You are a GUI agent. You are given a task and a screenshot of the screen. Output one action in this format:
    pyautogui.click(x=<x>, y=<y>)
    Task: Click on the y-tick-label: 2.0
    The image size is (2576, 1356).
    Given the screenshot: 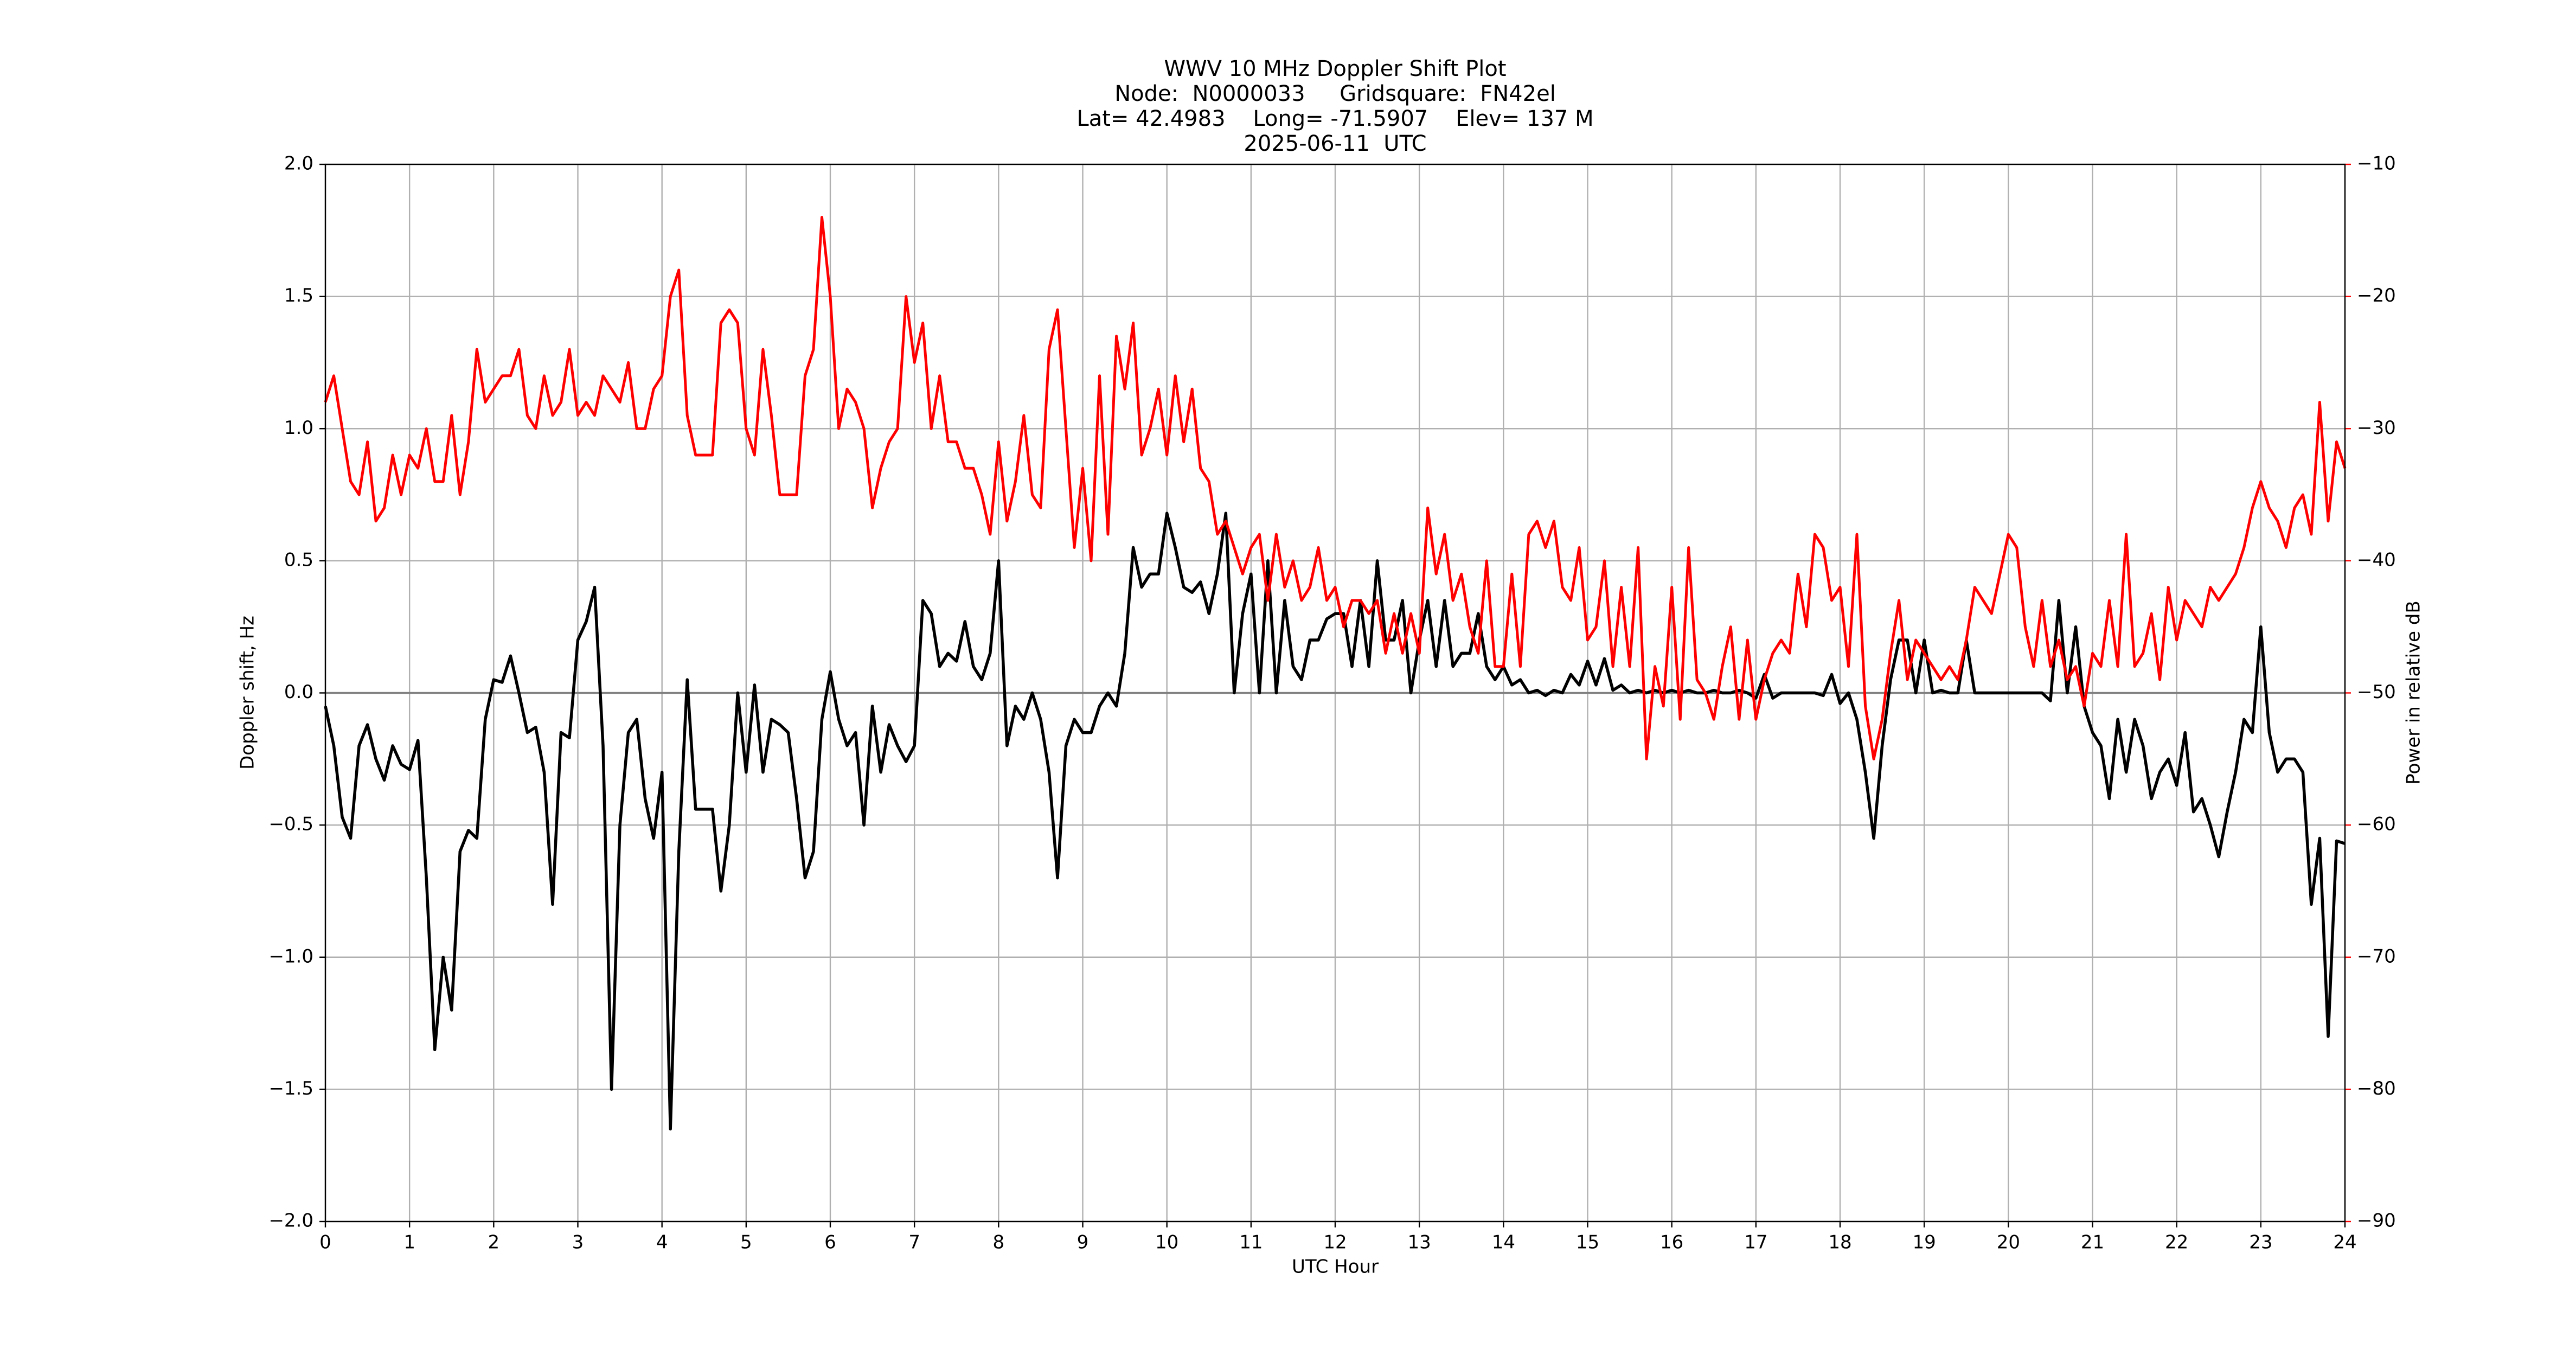 What is the action you would take?
    pyautogui.click(x=298, y=164)
    